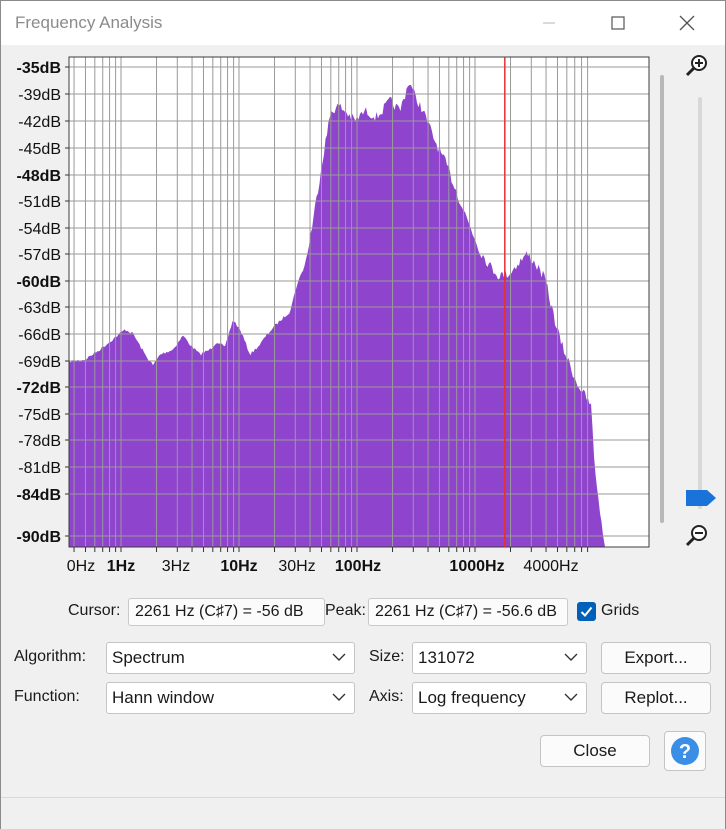 This screenshot has height=829, width=726. I want to click on grids-checkbox, so click(586, 611).